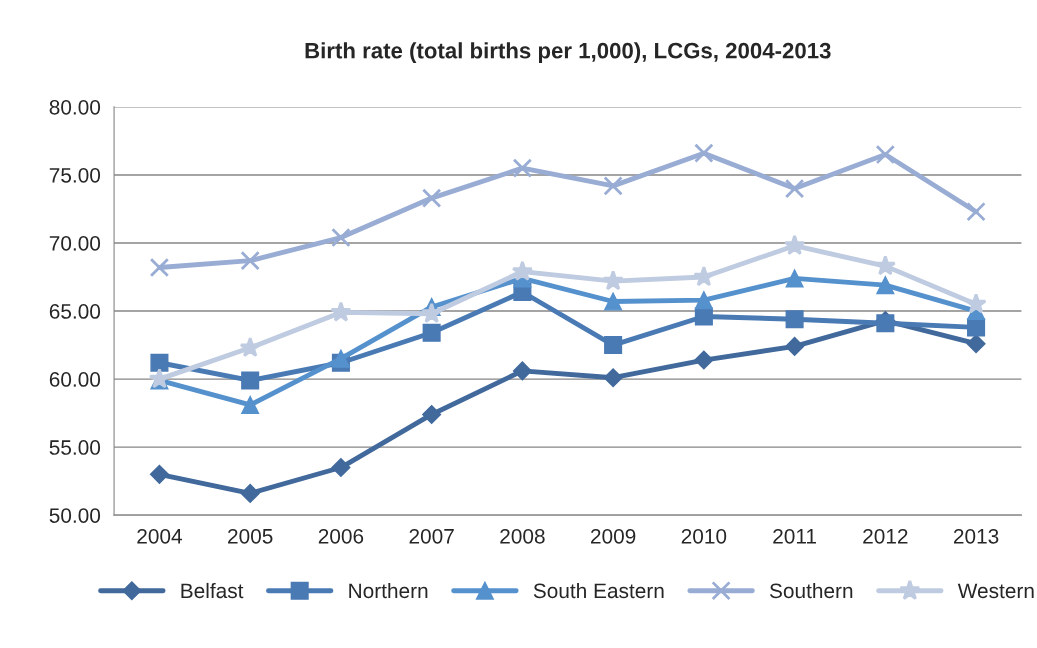 The height and width of the screenshot is (648, 1037). What do you see at coordinates (794, 536) in the screenshot?
I see `x-tick-label: 2011` at bounding box center [794, 536].